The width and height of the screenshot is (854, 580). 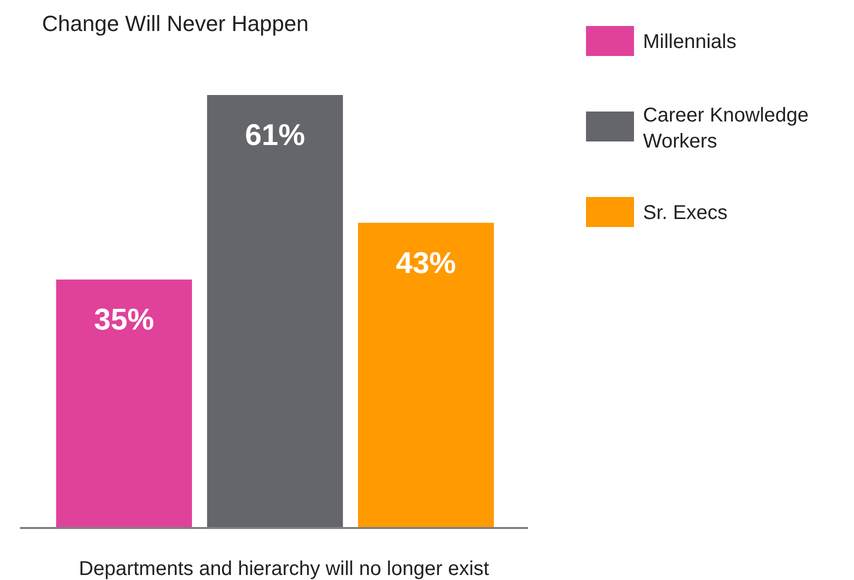 What do you see at coordinates (275, 135) in the screenshot?
I see `data-label: 61%` at bounding box center [275, 135].